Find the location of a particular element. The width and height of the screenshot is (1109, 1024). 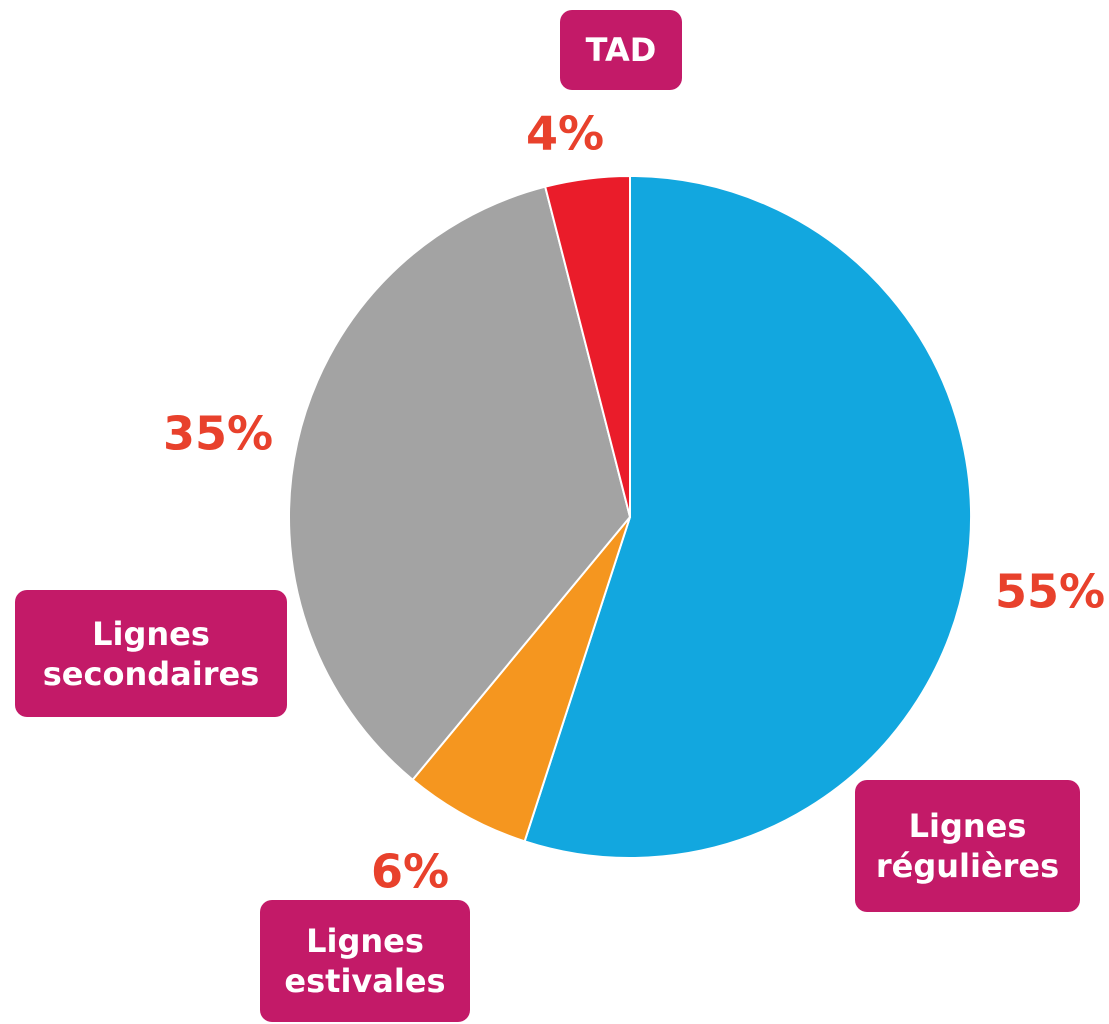

value-label: 35% is located at coordinates (218, 434).